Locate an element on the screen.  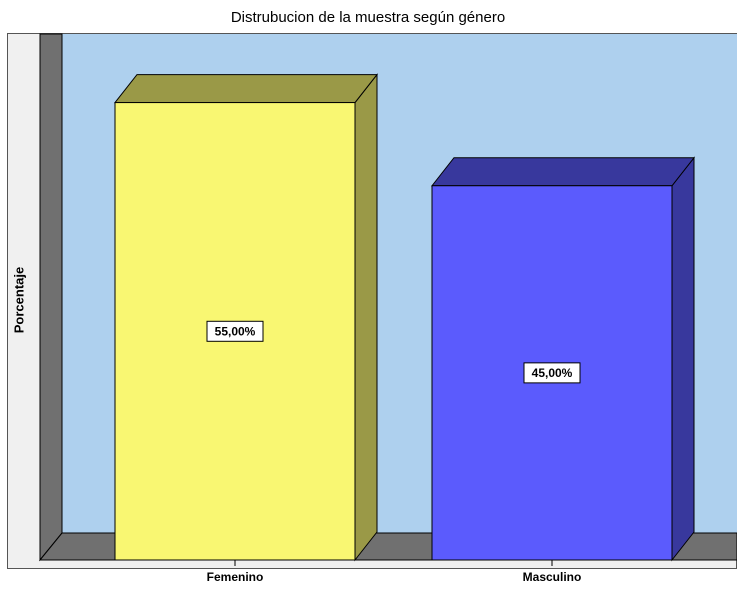
value-label: 55,00% is located at coordinates (235, 331).